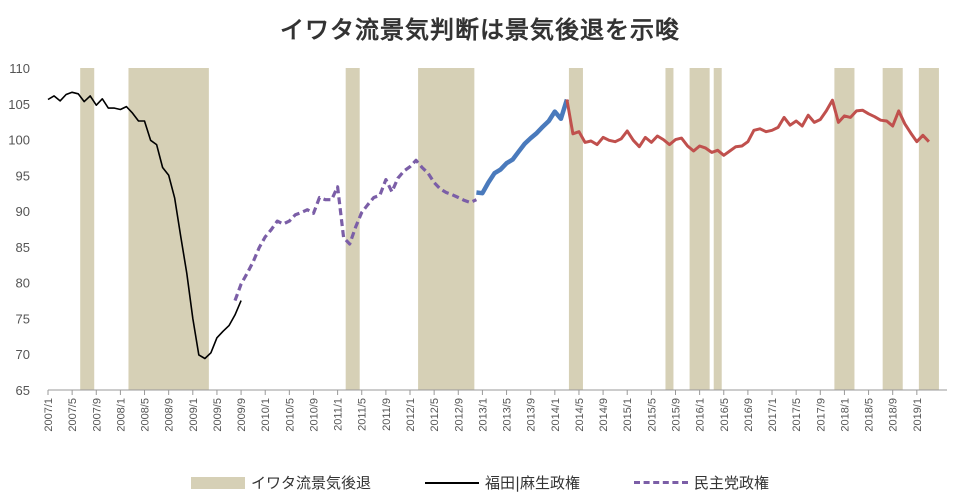 The width and height of the screenshot is (960, 503). Describe the element at coordinates (217, 482) in the screenshot. I see `legend-swatch-recession` at that location.